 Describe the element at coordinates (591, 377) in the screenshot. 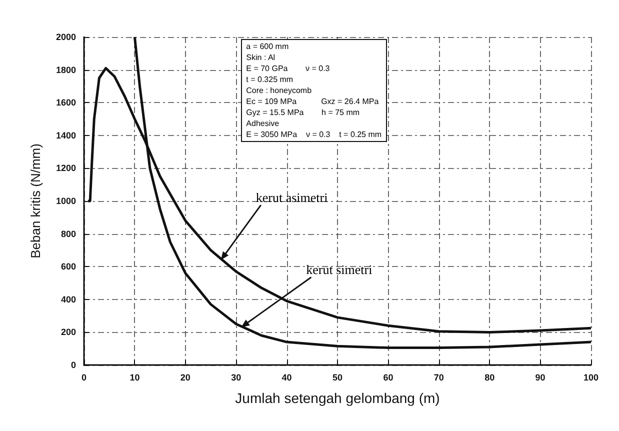

I see `x-tick-label: 100` at that location.